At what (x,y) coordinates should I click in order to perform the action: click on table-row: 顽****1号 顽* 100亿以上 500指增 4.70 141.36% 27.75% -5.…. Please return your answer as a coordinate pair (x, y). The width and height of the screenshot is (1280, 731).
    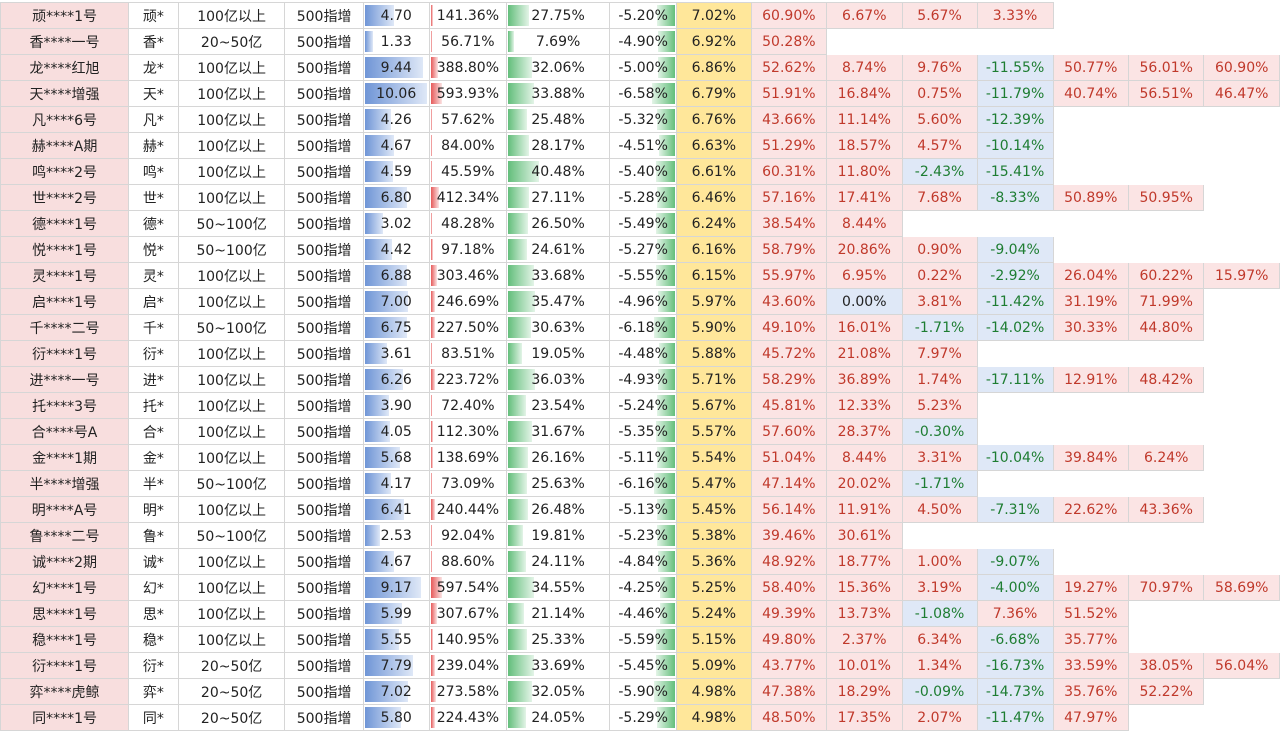
    Looking at the image, I should click on (640, 15).